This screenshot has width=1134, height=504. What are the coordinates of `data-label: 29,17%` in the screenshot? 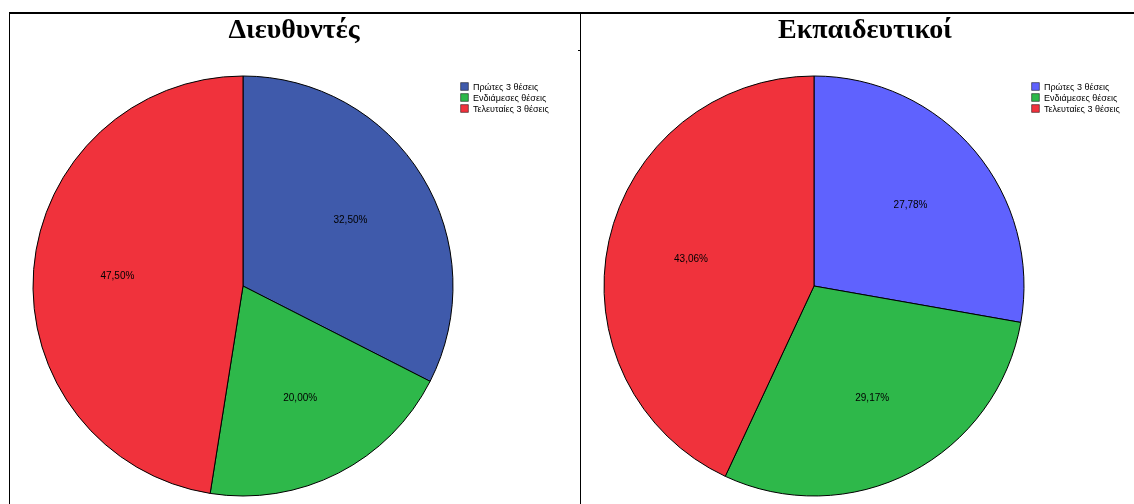 It's located at (872, 397).